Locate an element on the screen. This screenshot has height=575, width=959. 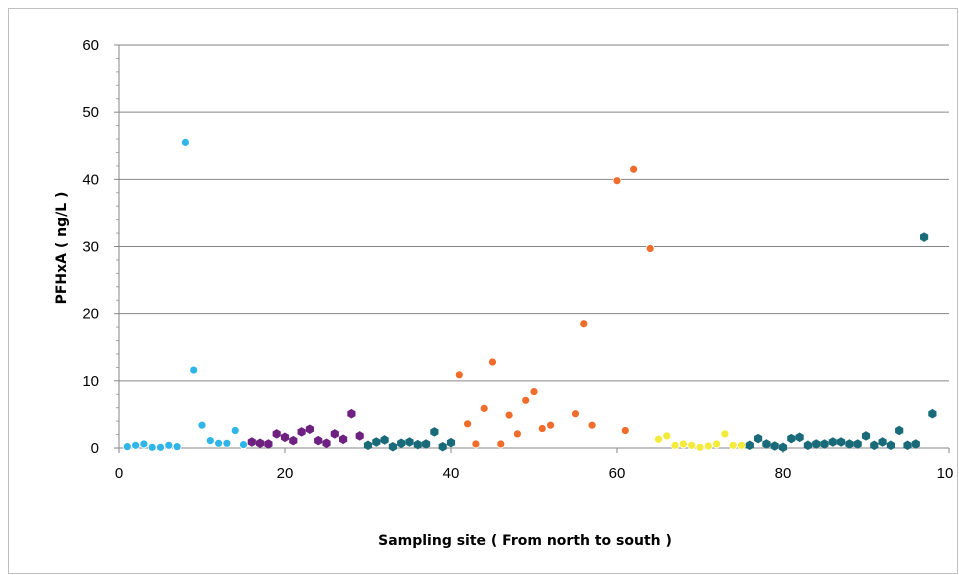
y-tick-label: 20 is located at coordinates (90, 314).